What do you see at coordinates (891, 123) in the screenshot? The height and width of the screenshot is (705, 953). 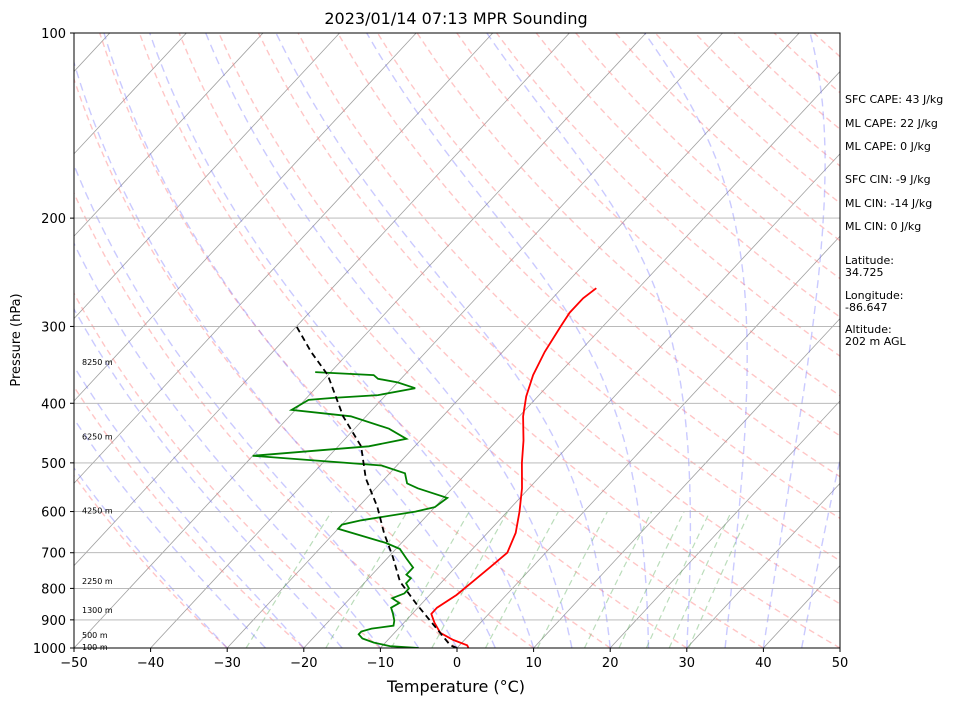 I see `ml-cape-1: ML CAPE: 22 J/kg` at bounding box center [891, 123].